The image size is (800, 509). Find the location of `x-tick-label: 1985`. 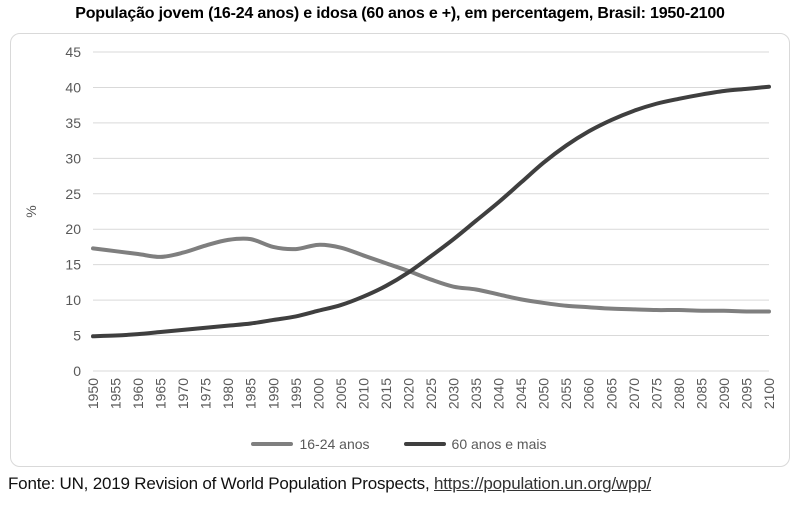

x-tick-label: 1985 is located at coordinates (251, 393).